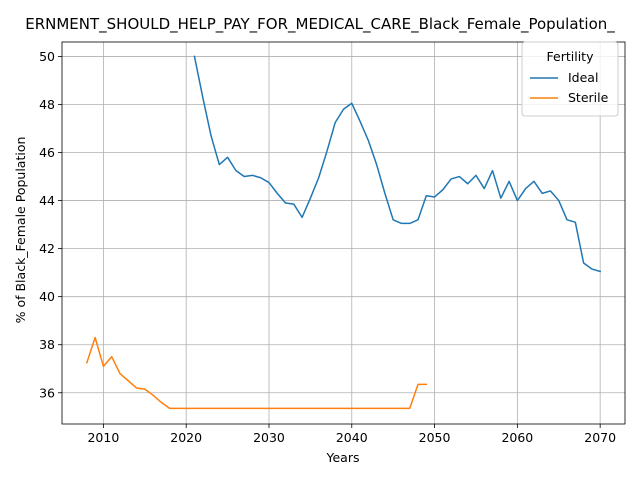 The width and height of the screenshot is (640, 480). What do you see at coordinates (600, 437) in the screenshot?
I see `x-tick-label: 2070` at bounding box center [600, 437].